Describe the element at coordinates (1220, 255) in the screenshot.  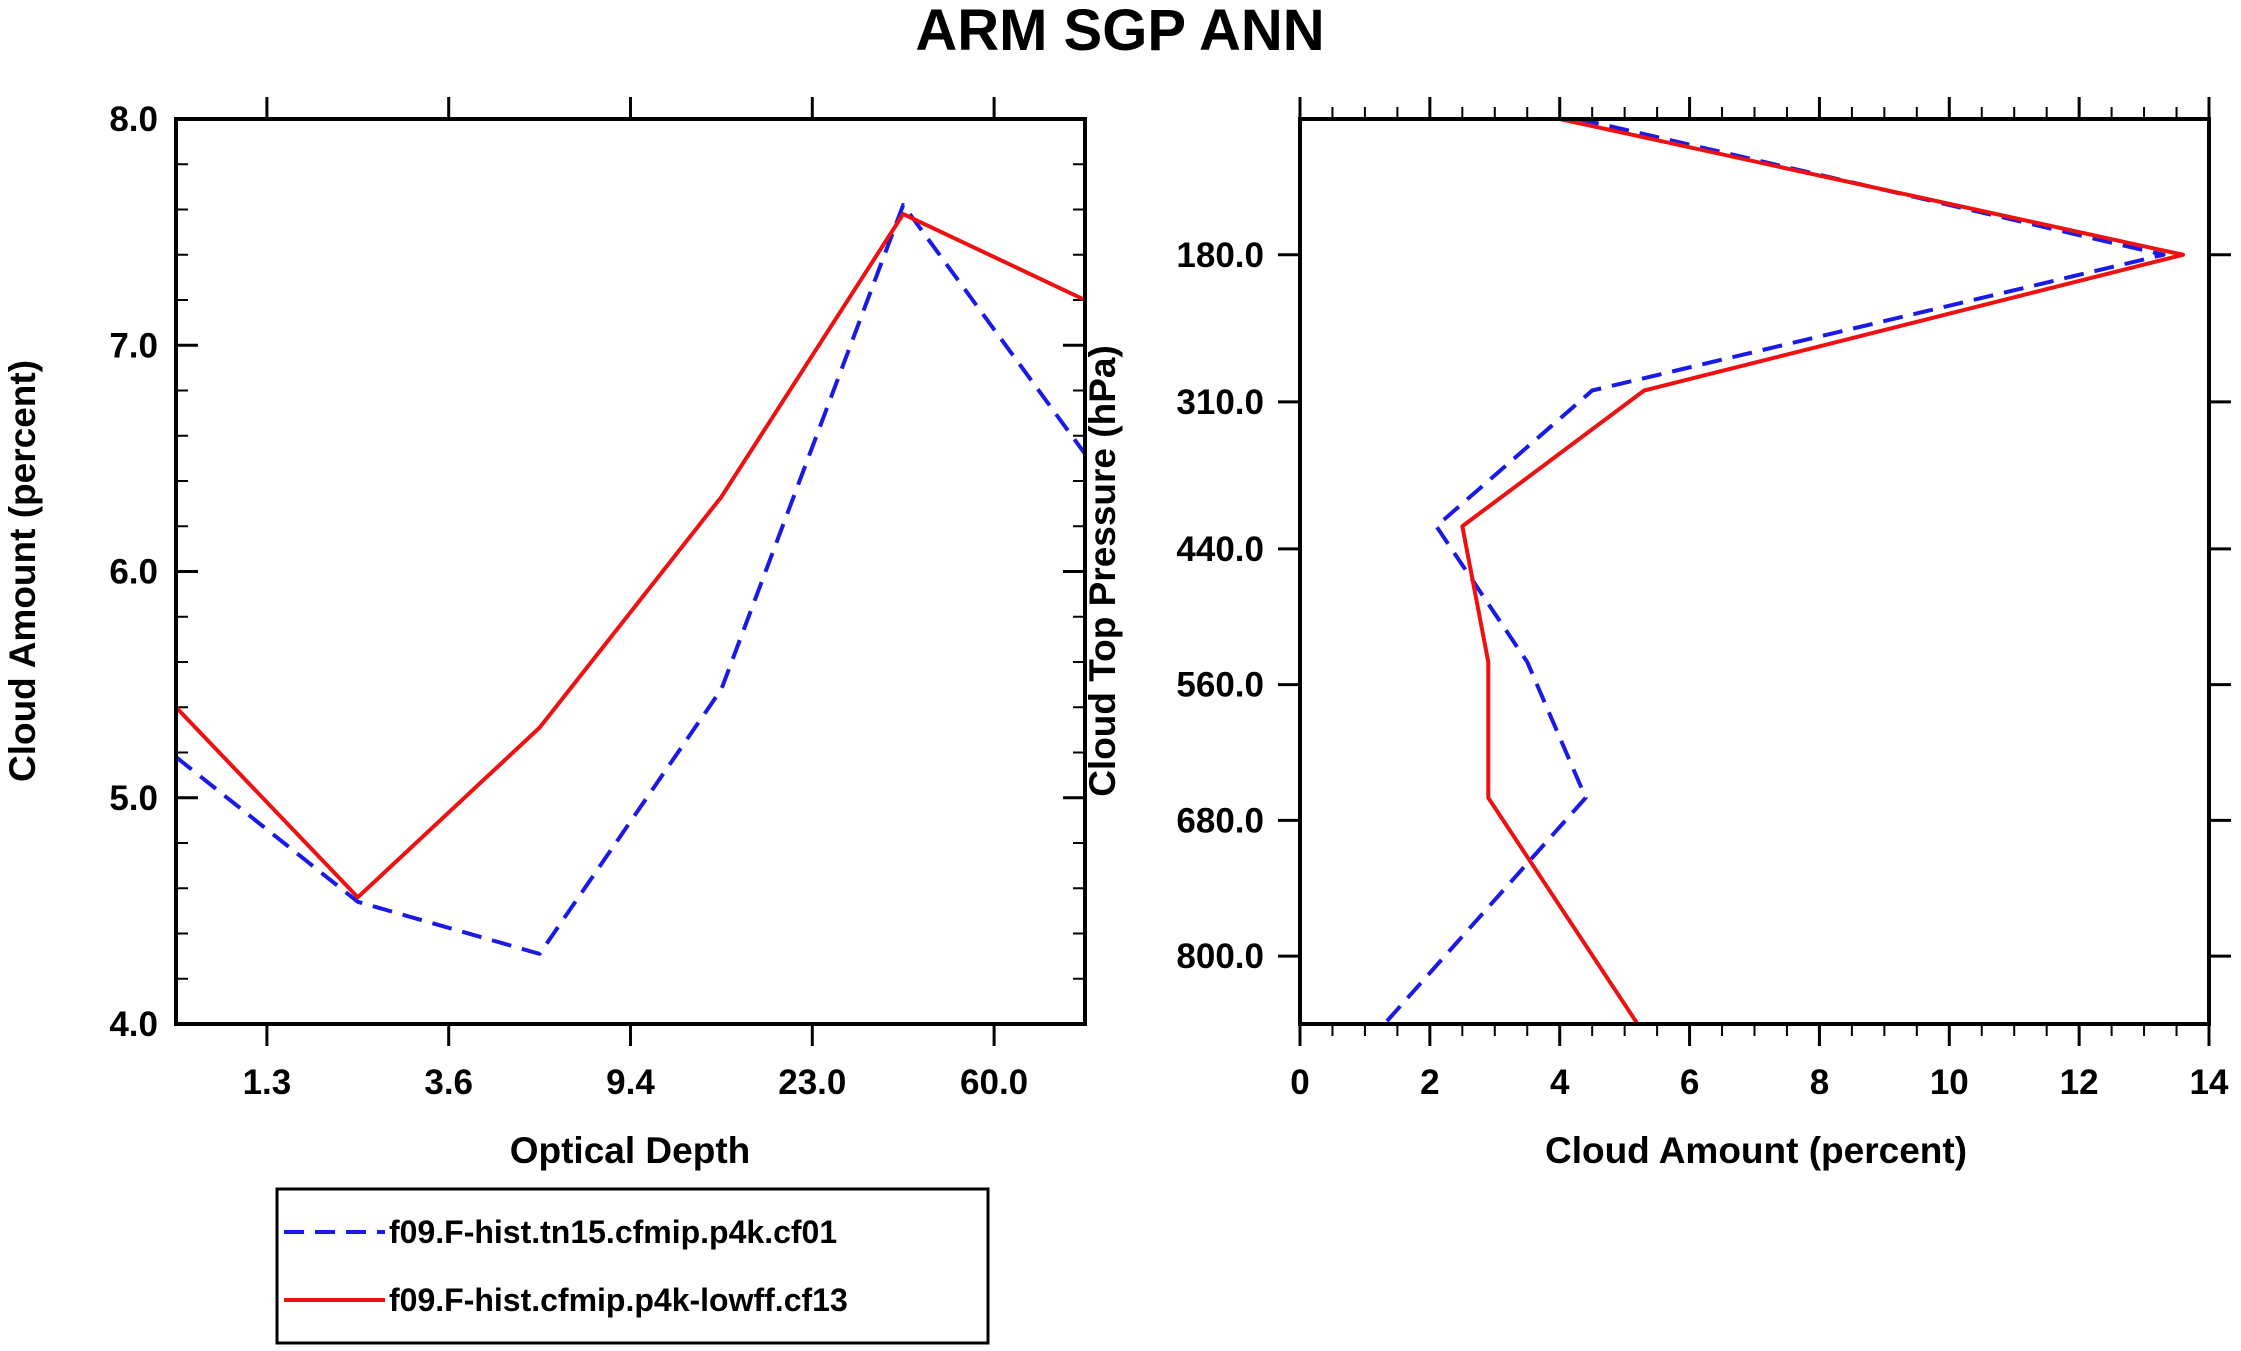
I see `right-y-tick-label: 180.0` at that location.